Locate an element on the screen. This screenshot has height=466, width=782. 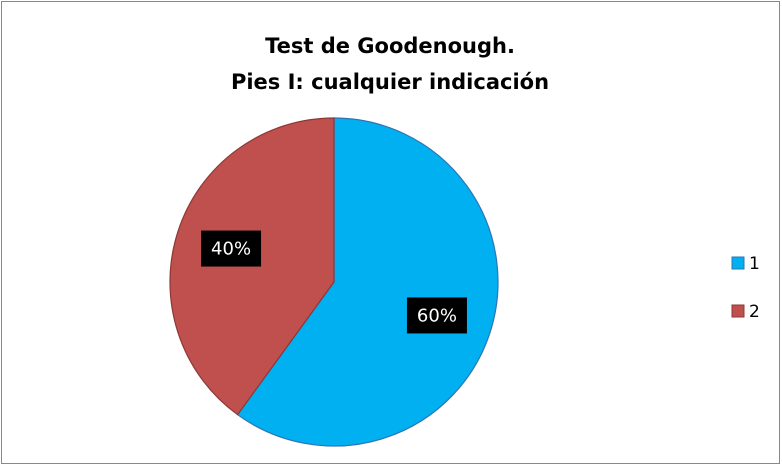
chart-title: Pies I: cualquier indicación is located at coordinates (390, 82).